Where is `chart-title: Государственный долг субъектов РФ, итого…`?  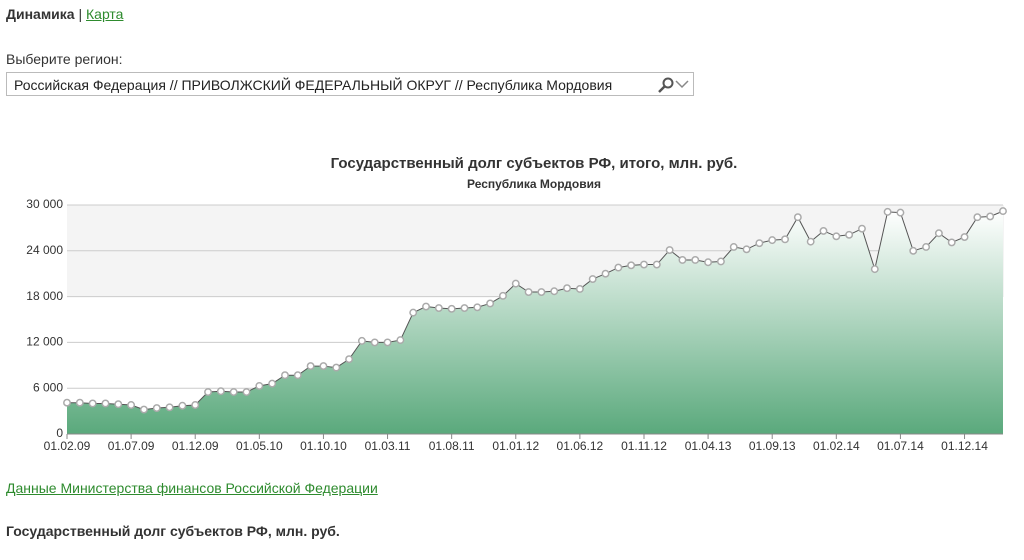
chart-title: Государственный долг субъектов РФ, итого… is located at coordinates (534, 163).